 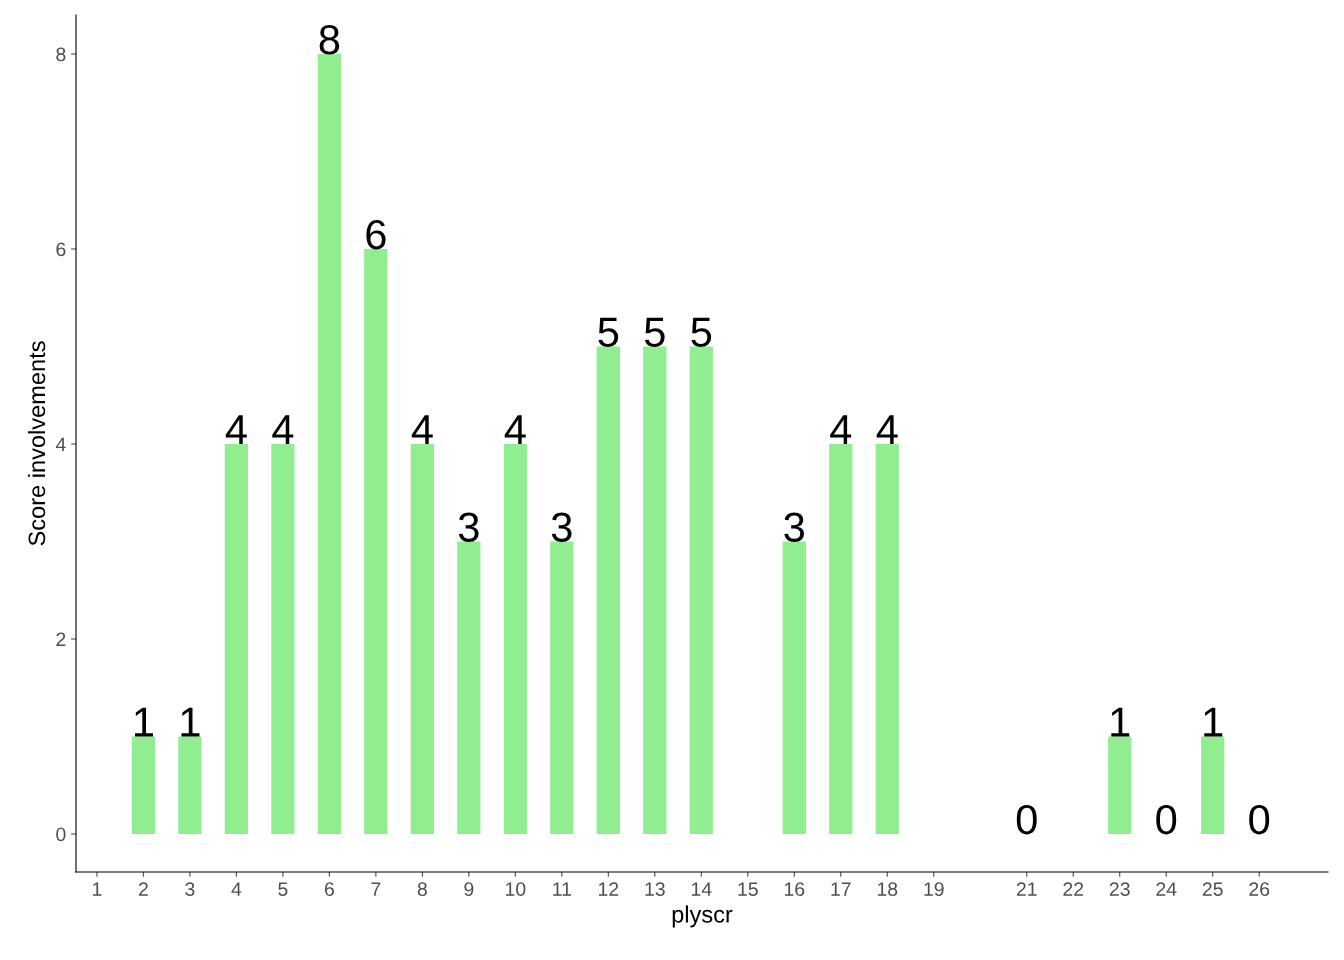 I want to click on data-label: 6, so click(x=376, y=234).